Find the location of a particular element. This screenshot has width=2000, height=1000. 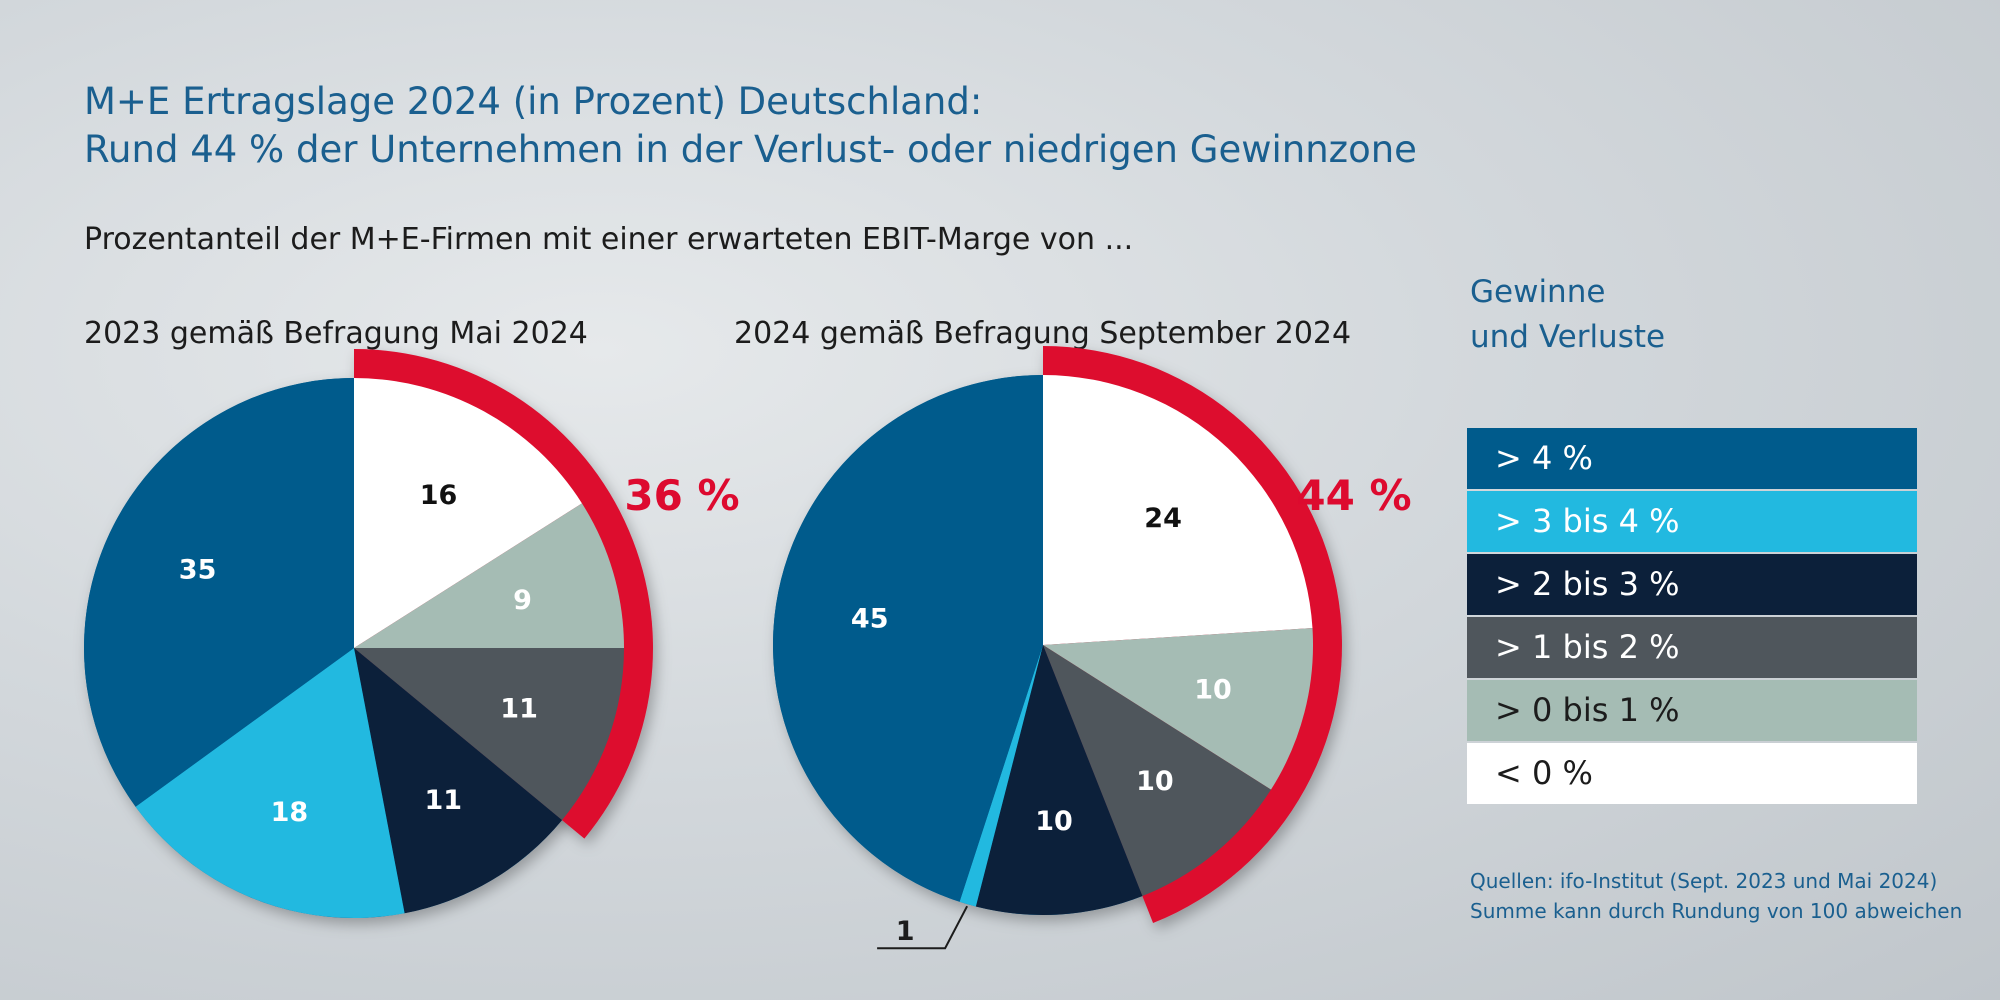

legend-title: Gewinne und Verluste is located at coordinates (1567, 315).